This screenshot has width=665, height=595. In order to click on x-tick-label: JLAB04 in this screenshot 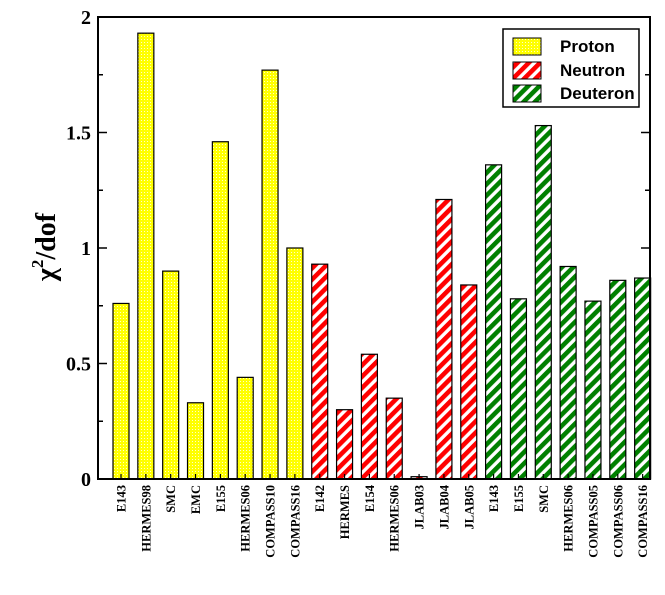, I will do `click(444, 506)`.